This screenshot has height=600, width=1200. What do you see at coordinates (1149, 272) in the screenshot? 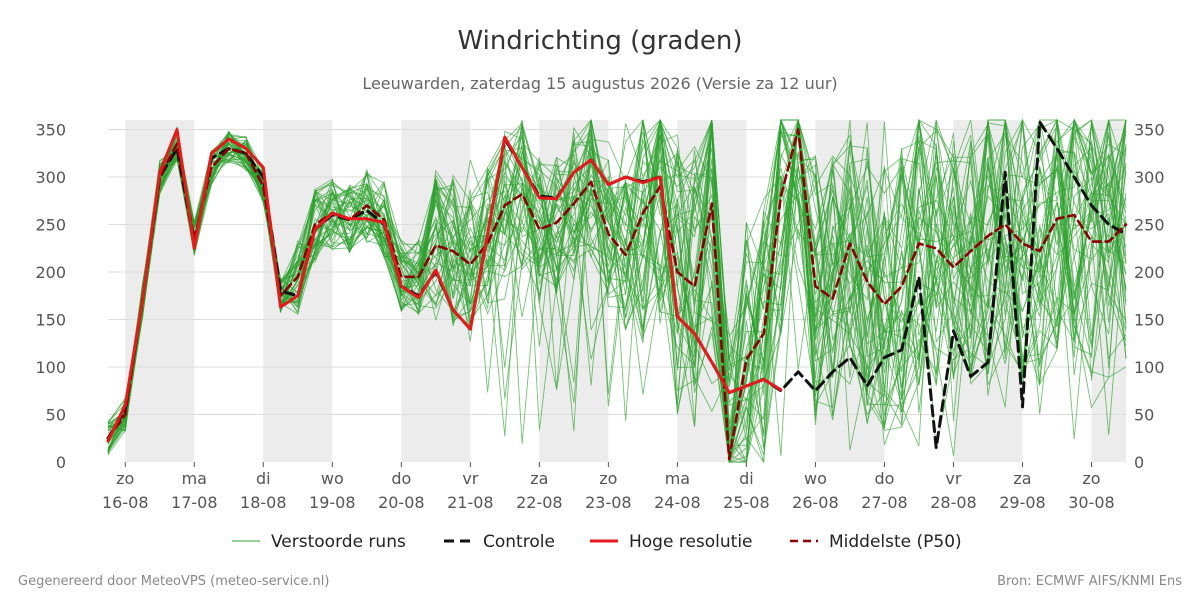
I see `y-tick-label-right: 200` at bounding box center [1149, 272].